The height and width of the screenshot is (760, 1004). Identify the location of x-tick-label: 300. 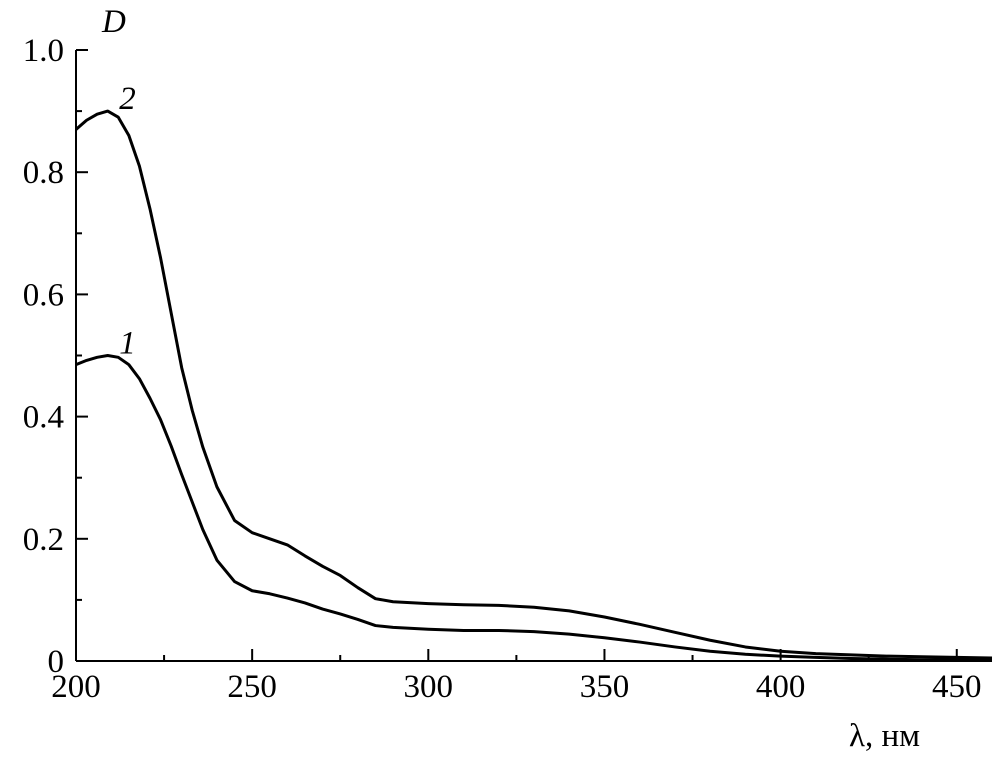
(429, 687).